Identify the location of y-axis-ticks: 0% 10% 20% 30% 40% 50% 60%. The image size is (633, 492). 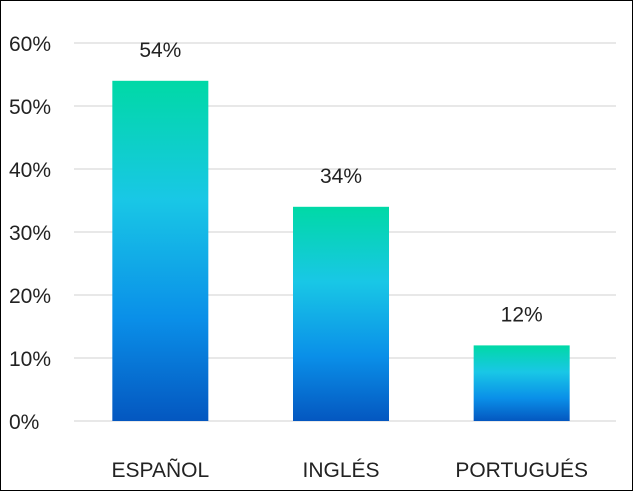
(30, 233).